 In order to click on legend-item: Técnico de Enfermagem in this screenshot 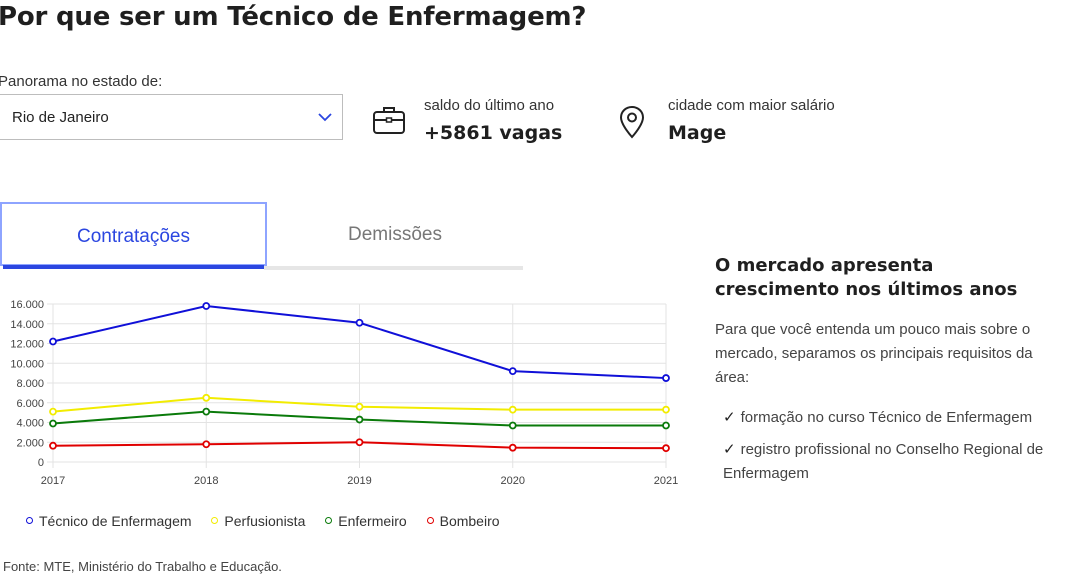, I will do `click(109, 521)`.